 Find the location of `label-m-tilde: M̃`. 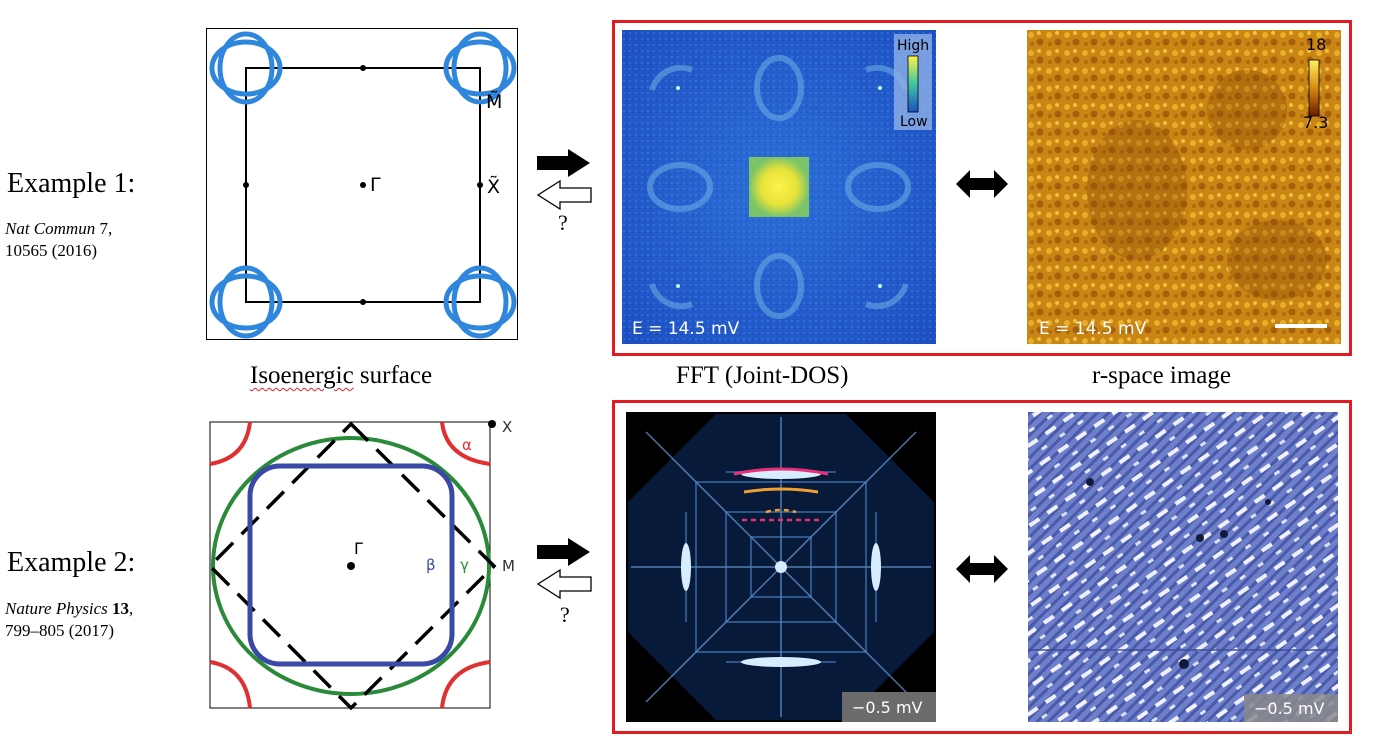

label-m-tilde: M̃ is located at coordinates (494, 102).